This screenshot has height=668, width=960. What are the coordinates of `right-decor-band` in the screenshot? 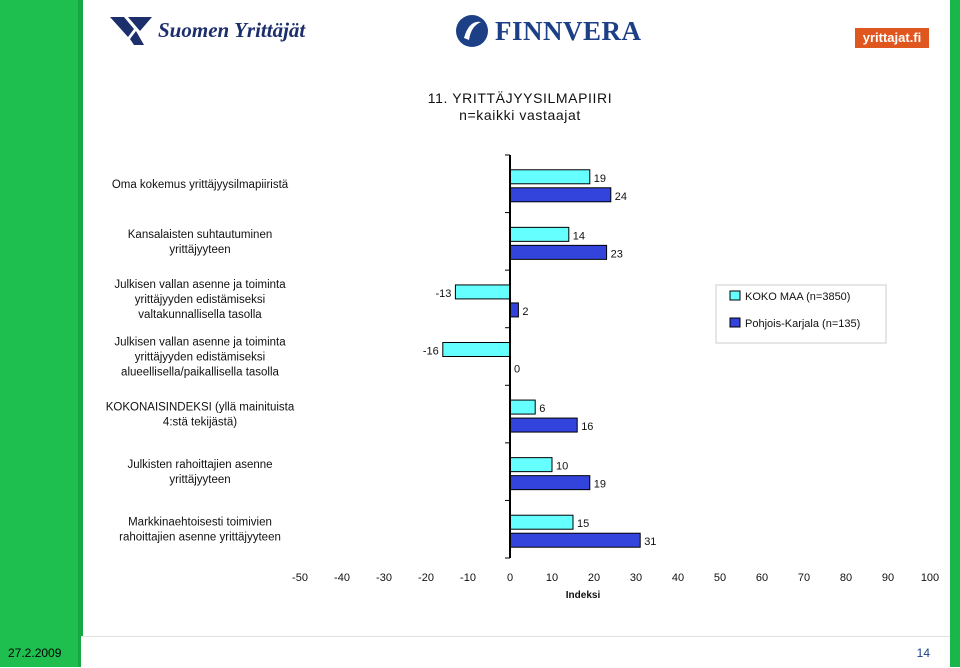 It's located at (955, 333).